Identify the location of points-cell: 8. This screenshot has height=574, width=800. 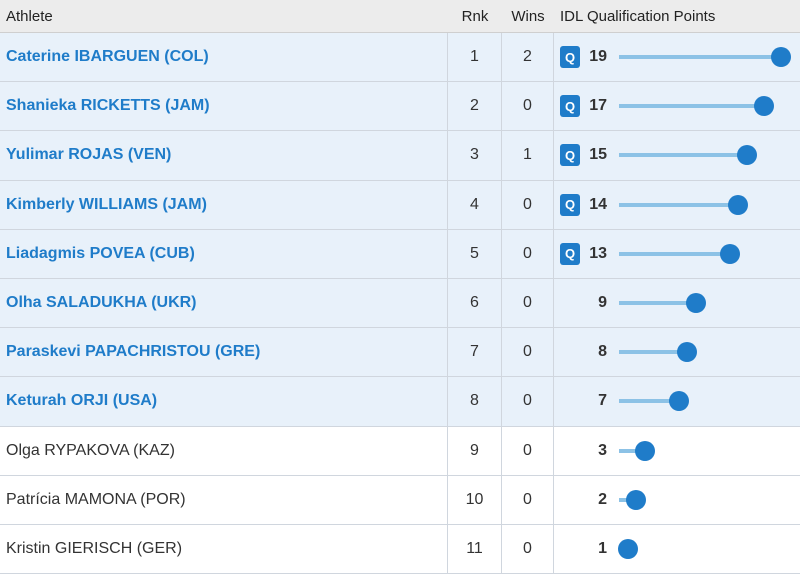
(677, 352).